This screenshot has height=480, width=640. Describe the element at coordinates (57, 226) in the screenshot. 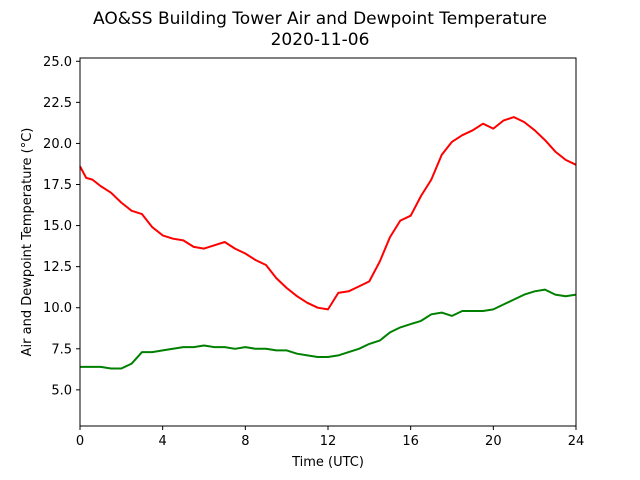

I see `y-tick-label: 15.0` at that location.